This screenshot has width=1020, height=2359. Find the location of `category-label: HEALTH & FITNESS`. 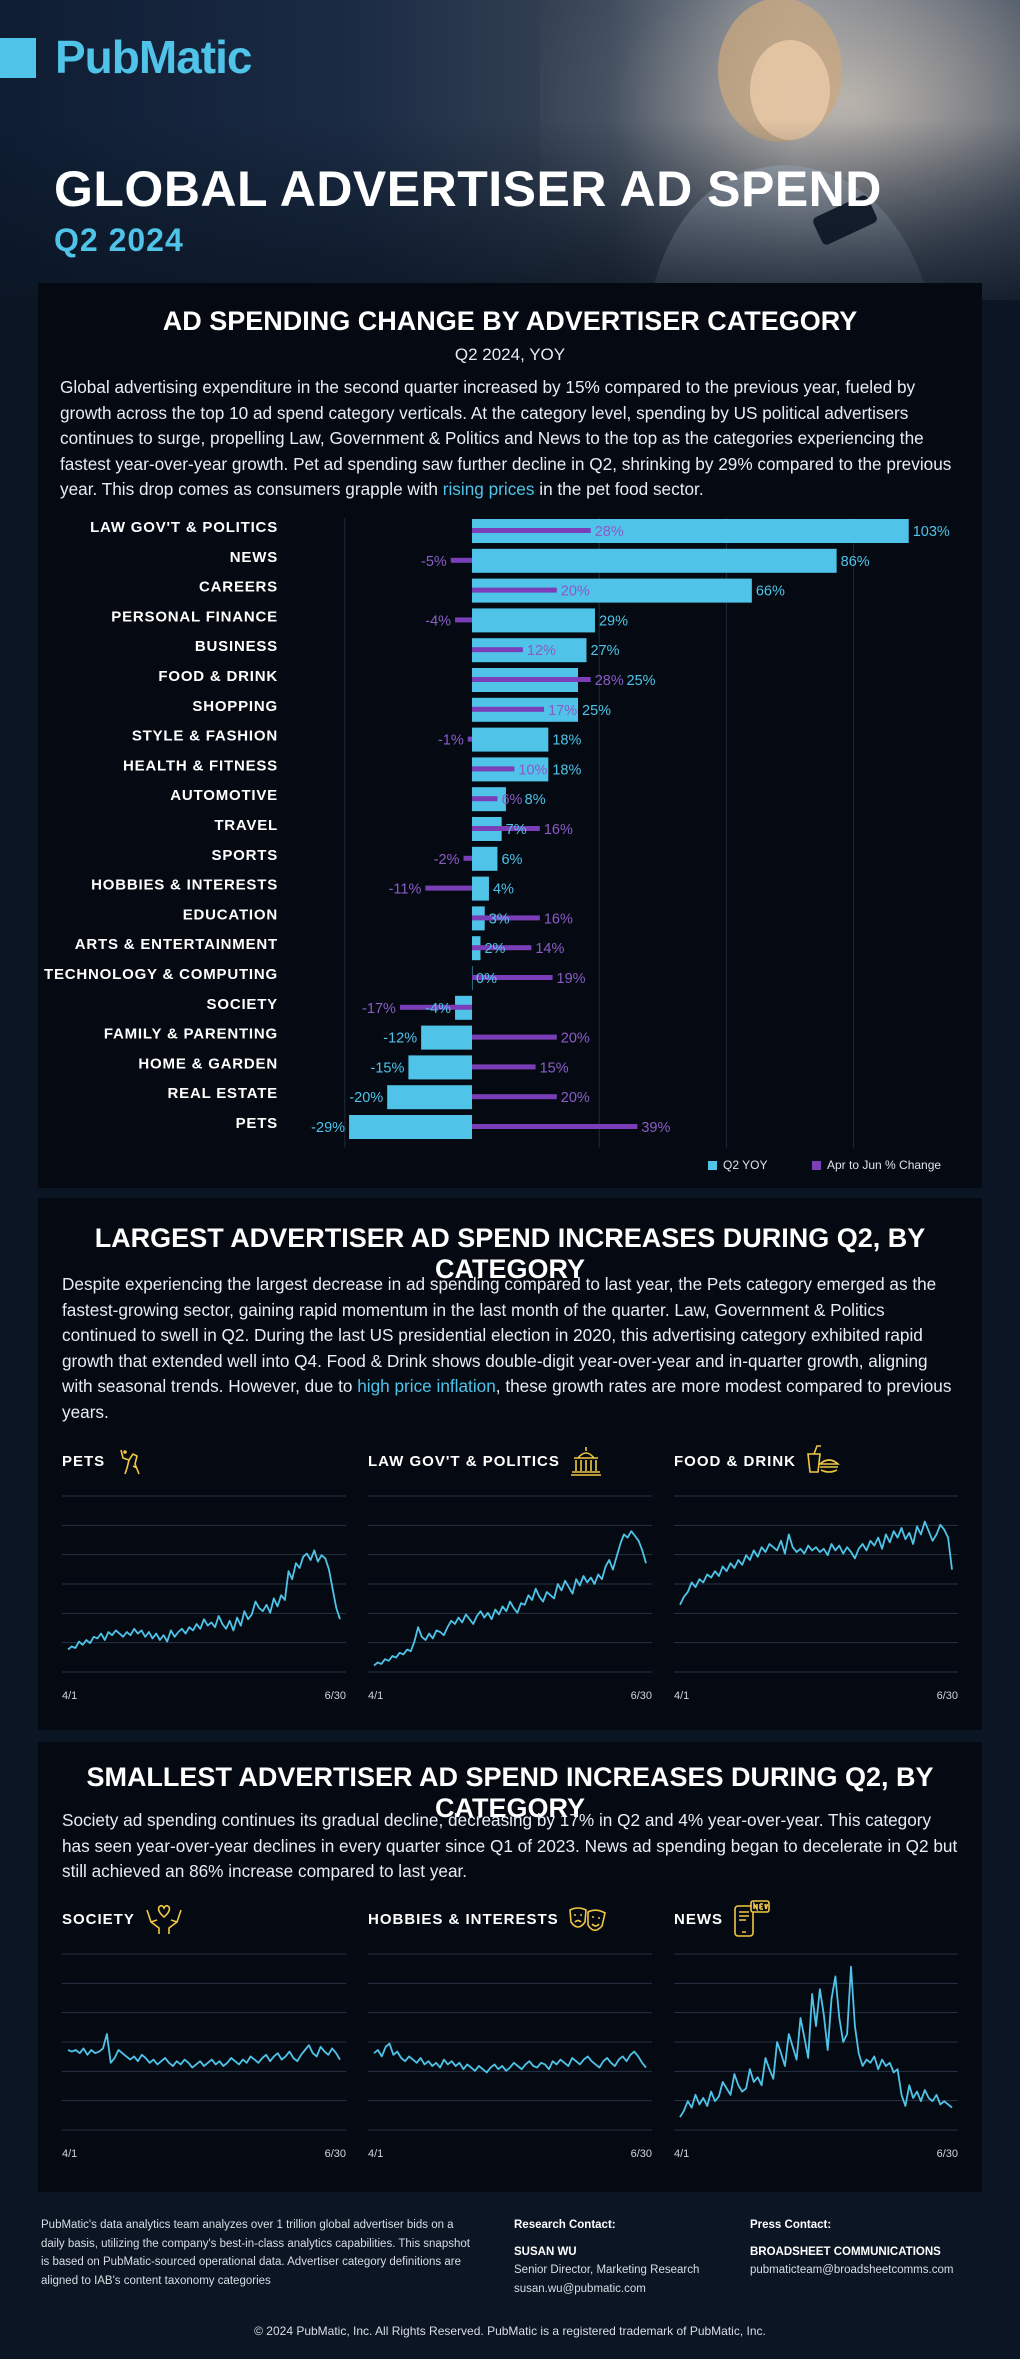

category-label: HEALTH & FITNESS is located at coordinates (200, 765).